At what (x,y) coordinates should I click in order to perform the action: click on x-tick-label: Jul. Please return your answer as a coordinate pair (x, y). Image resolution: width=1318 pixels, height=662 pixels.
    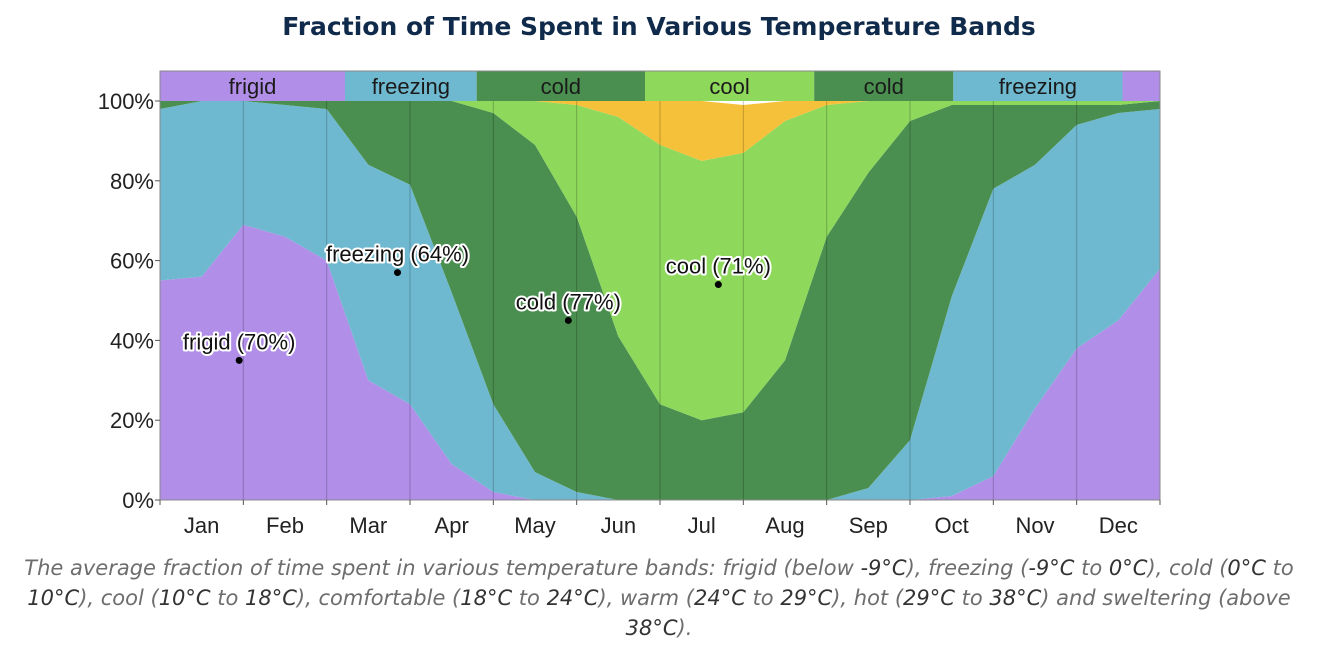
    Looking at the image, I should click on (702, 525).